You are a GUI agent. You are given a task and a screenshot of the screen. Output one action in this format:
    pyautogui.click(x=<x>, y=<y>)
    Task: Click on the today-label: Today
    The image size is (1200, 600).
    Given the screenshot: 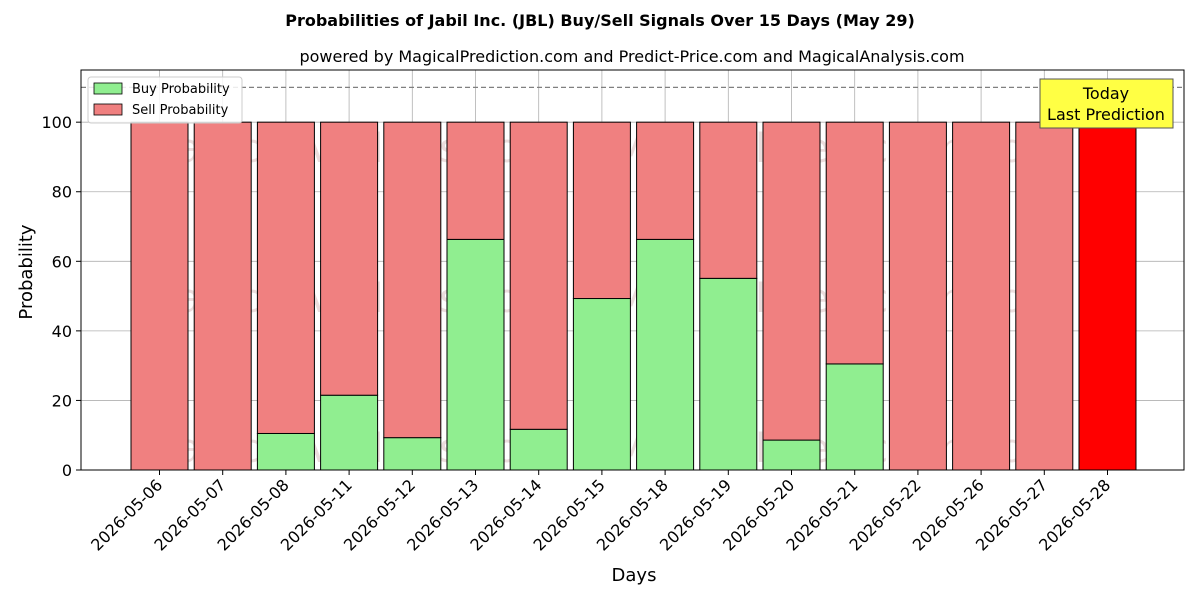 What is the action you would take?
    pyautogui.click(x=1105, y=93)
    